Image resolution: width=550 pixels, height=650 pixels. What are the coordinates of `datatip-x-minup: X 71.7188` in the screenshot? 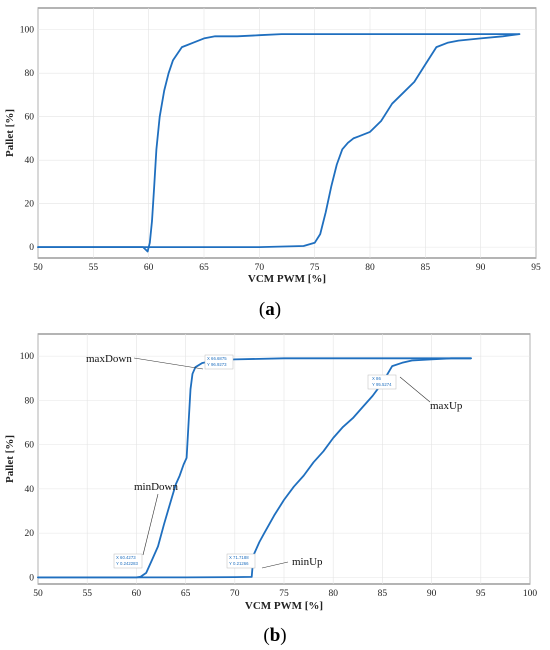 It's located at (239, 557).